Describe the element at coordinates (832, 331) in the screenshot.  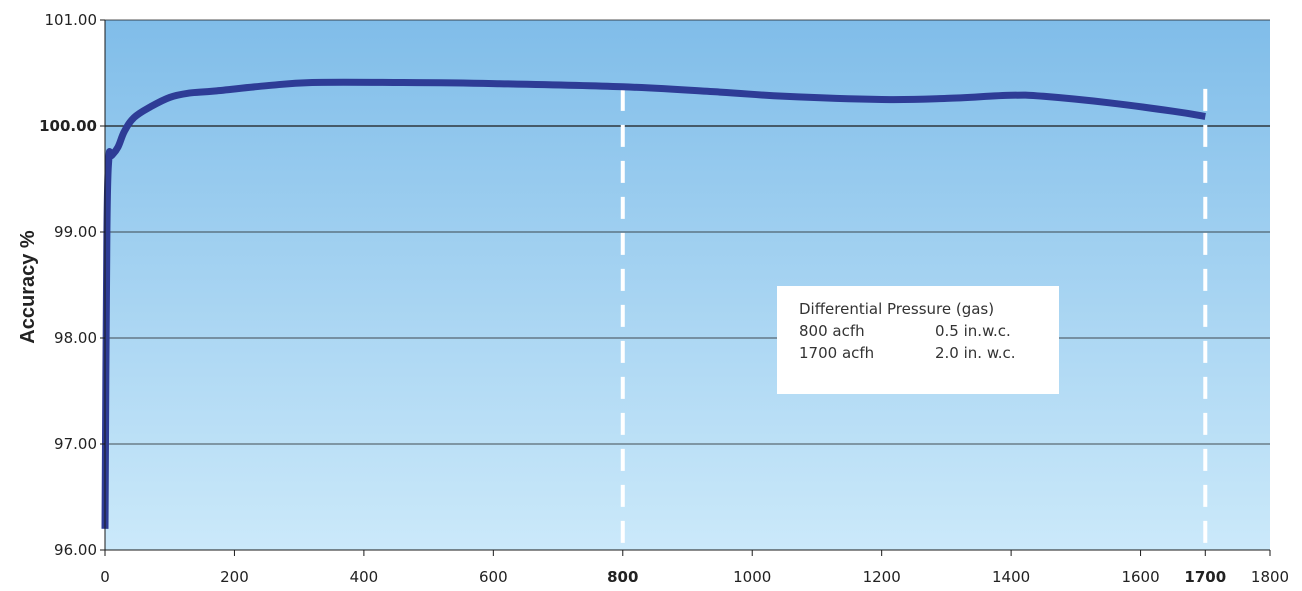
I see `annotation-flow: 800 acfh` at that location.